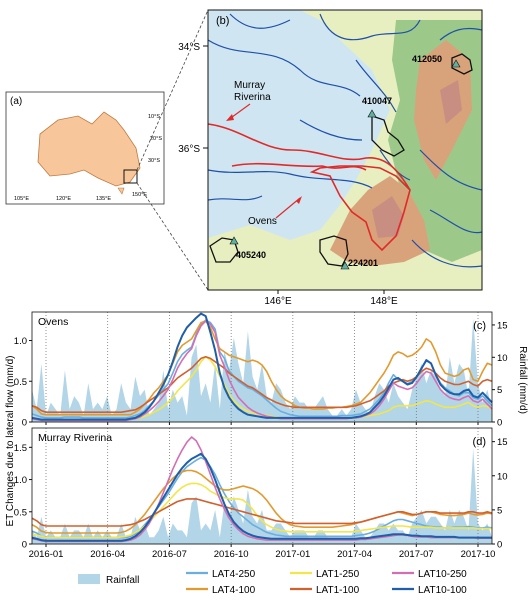  Describe the element at coordinates (189, 47) in the screenshot. I see `map-lat-label: 34°S` at that location.